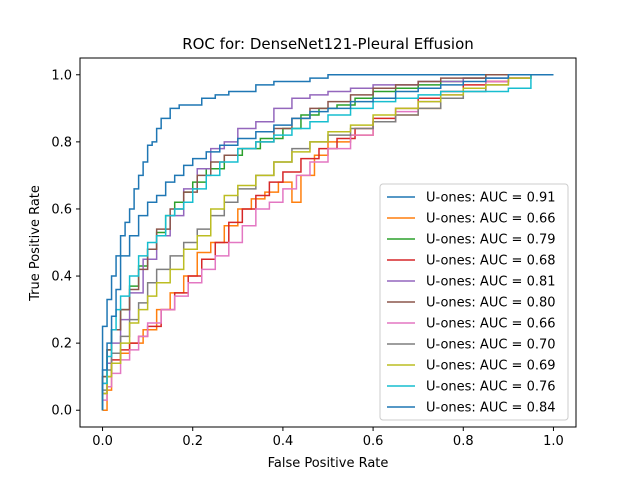 The width and height of the screenshot is (640, 480). Describe the element at coordinates (491, 261) in the screenshot. I see `legend-label-4: U-ones: AUC = 0.68` at that location.